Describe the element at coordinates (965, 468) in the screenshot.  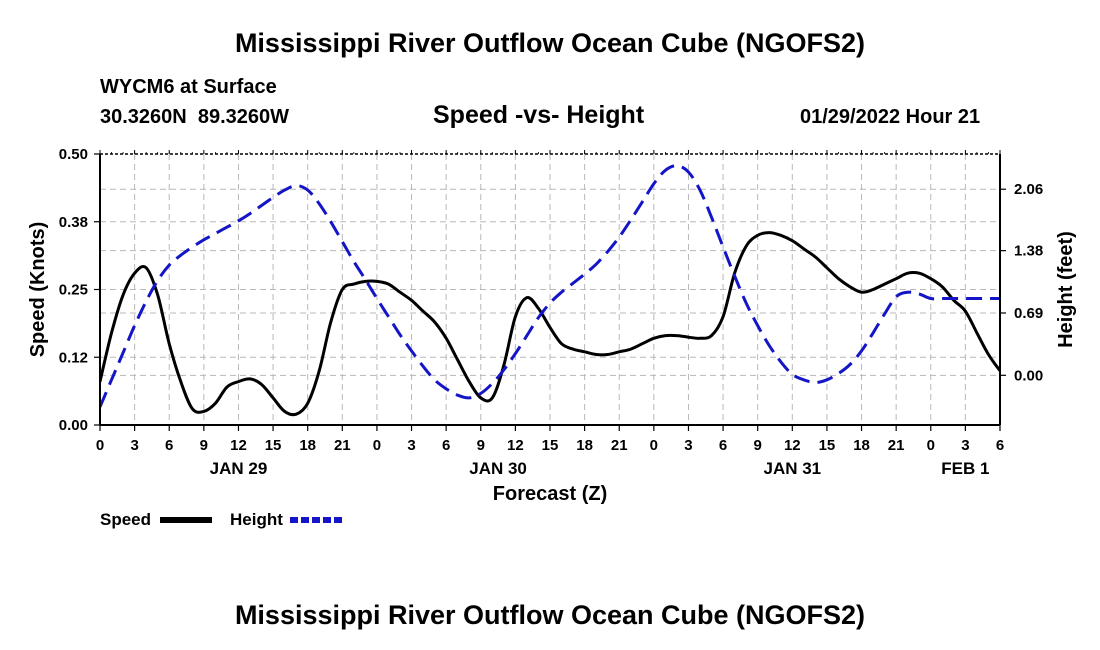
I see `date-label: FEB 1` at that location.